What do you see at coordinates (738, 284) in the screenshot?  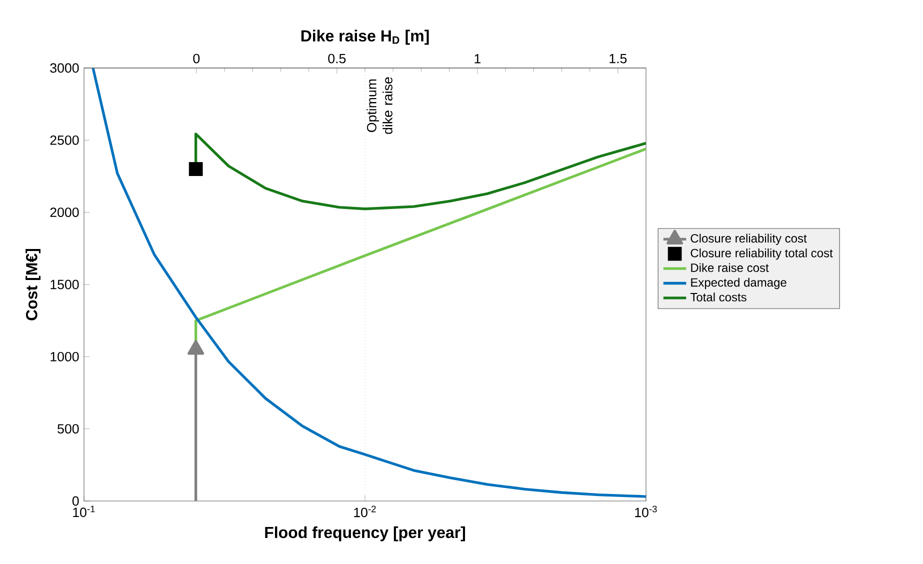 I see `legend-label: Expected damage` at bounding box center [738, 284].